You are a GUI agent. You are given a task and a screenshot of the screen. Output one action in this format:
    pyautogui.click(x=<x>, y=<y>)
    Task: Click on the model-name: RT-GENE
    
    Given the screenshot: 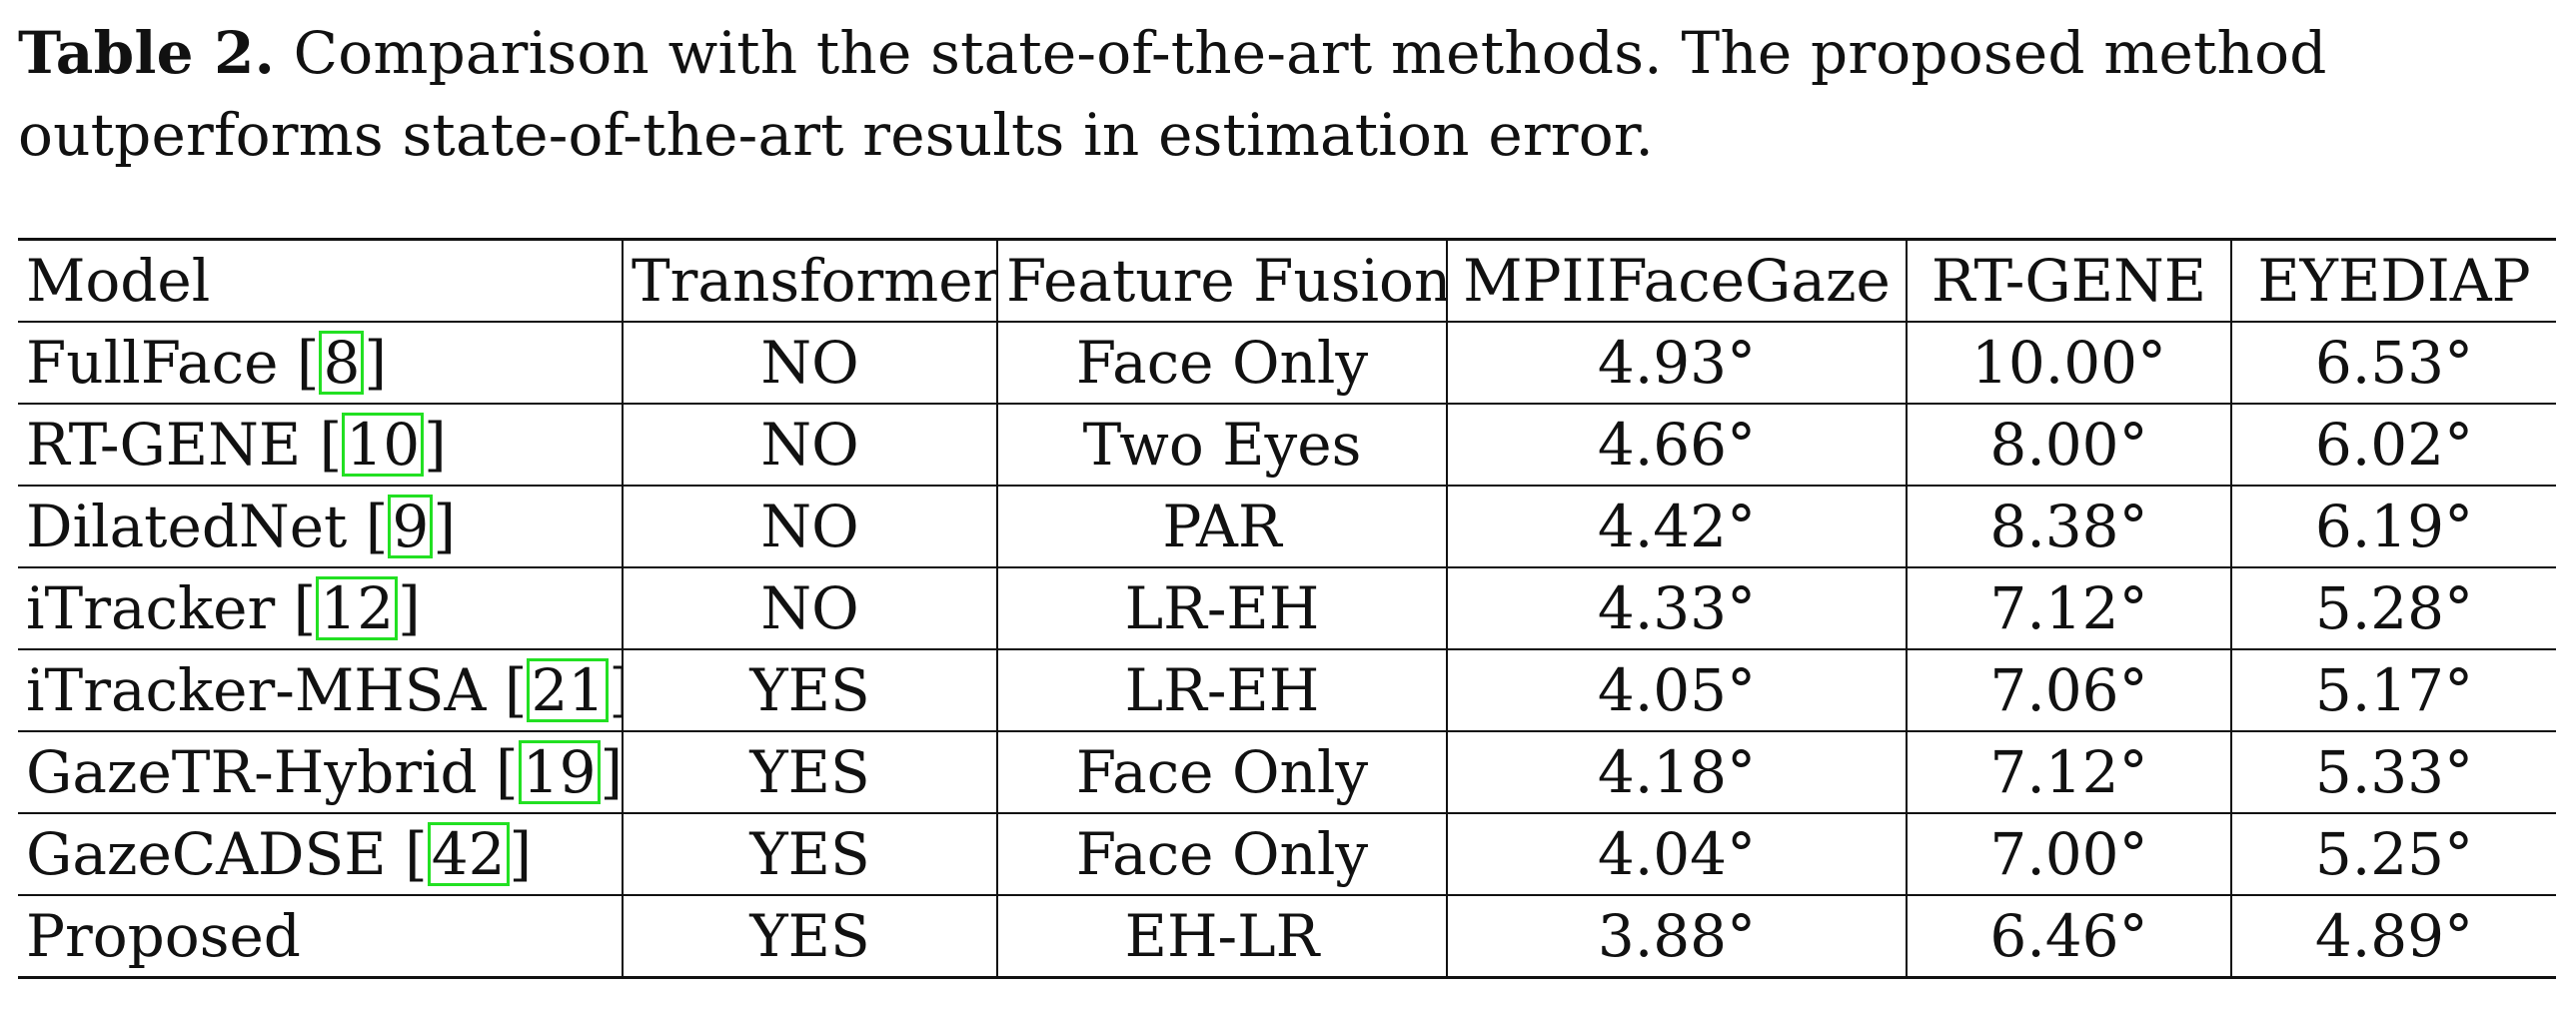 What is the action you would take?
    pyautogui.click(x=164, y=445)
    